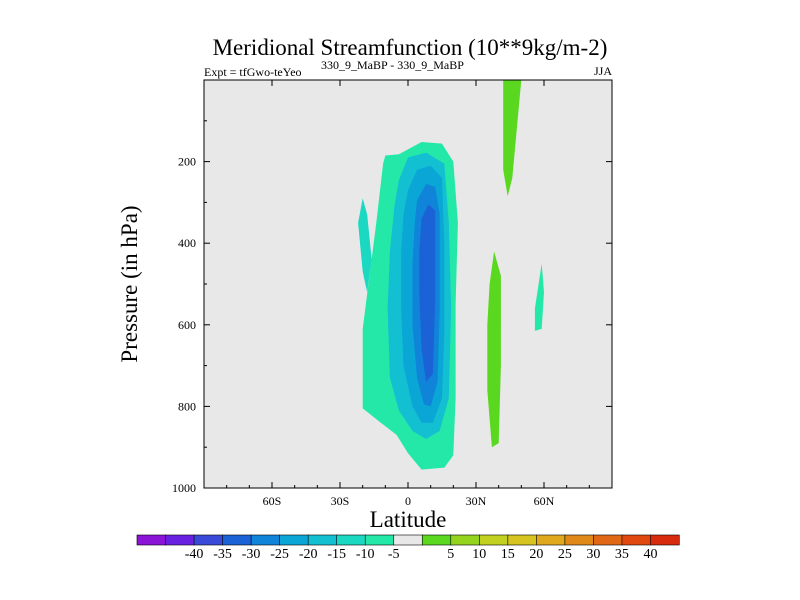 The width and height of the screenshot is (800, 600). I want to click on colorbar-label: 20, so click(536, 554).